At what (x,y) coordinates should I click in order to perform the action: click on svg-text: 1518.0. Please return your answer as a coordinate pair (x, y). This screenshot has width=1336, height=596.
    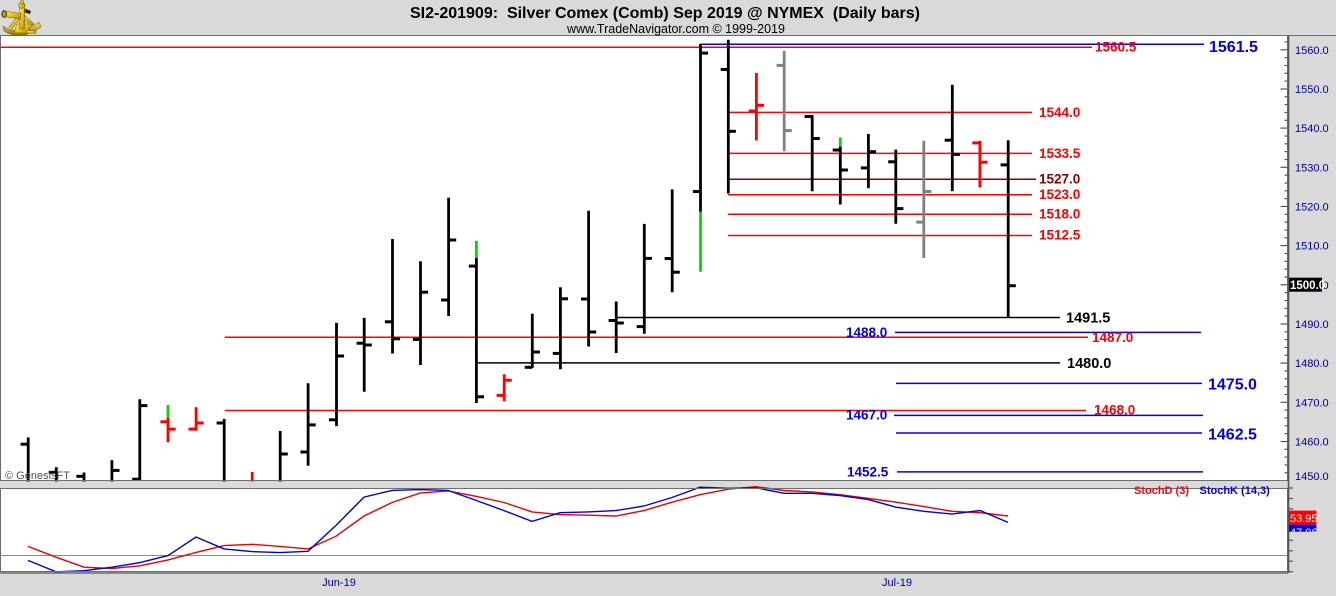
    Looking at the image, I should click on (1059, 214).